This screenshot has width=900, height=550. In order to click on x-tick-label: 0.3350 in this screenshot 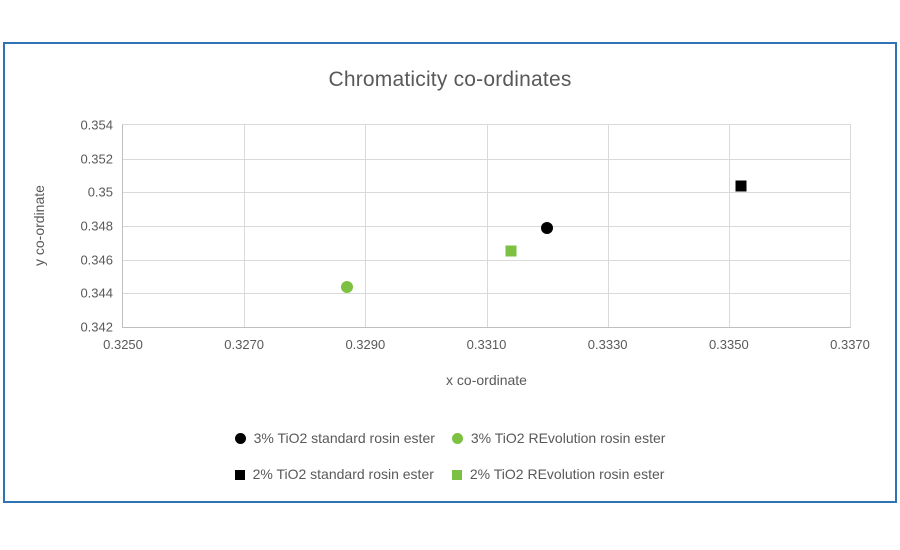, I will do `click(728, 344)`.